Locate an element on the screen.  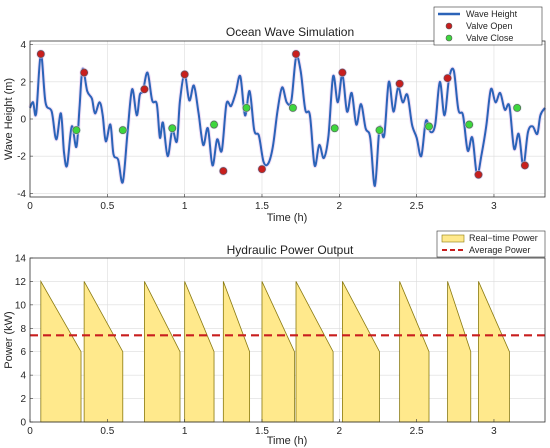
power-xlabel: Time (h) is located at coordinates (287, 441).